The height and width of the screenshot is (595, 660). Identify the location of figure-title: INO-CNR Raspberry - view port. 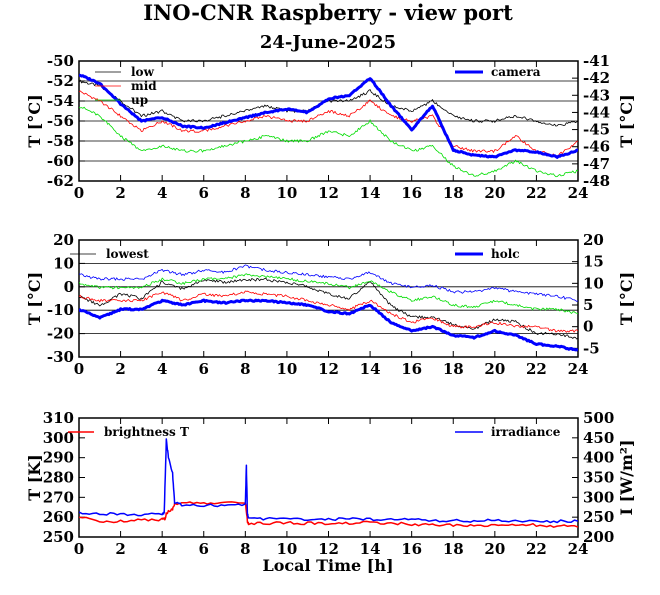
(328, 12).